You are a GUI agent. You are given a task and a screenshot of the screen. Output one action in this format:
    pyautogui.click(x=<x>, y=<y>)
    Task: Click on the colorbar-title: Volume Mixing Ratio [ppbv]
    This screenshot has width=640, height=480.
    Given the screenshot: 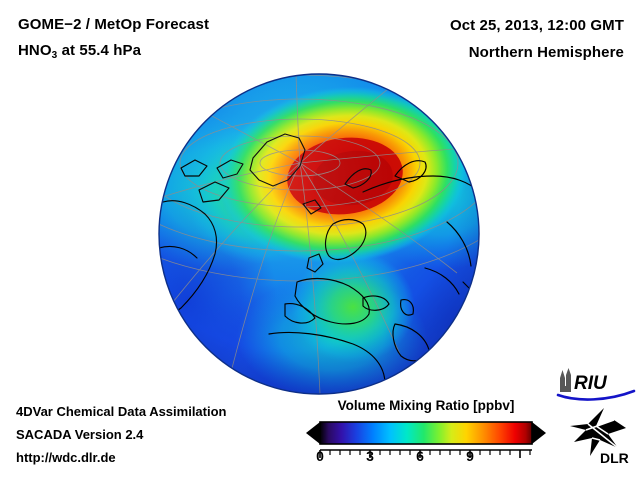 What is the action you would take?
    pyautogui.click(x=426, y=405)
    